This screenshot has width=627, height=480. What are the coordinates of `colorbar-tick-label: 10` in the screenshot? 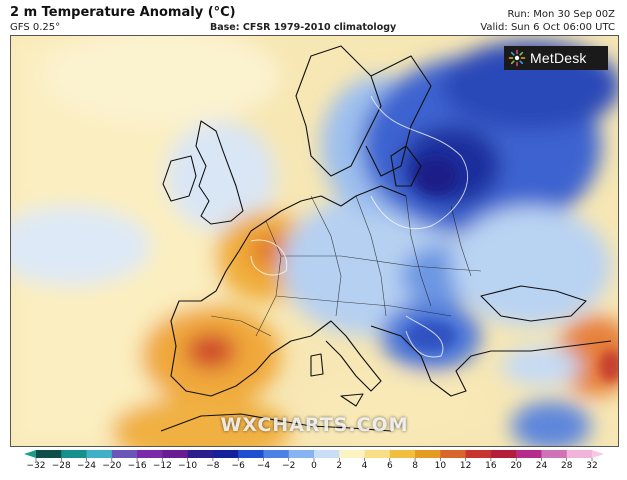 It's located at (440, 466).